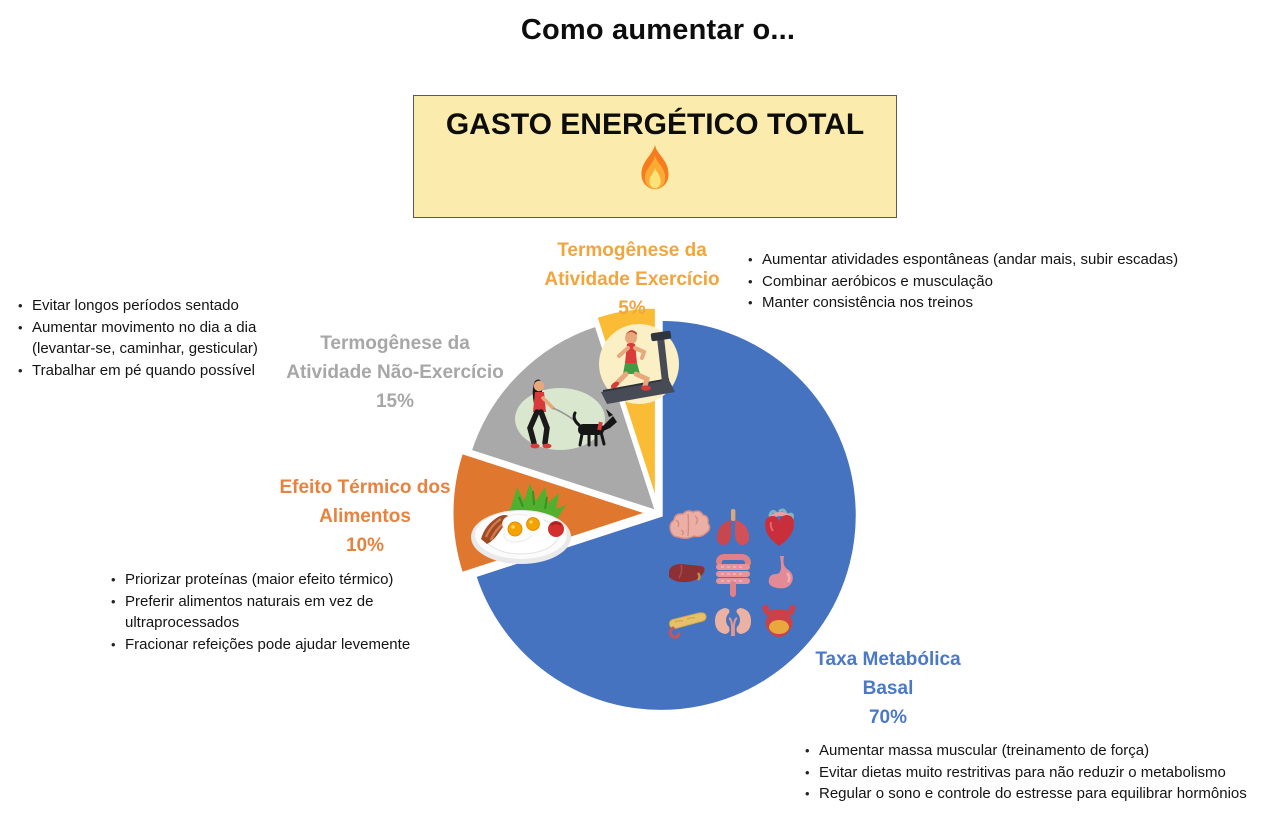 The image size is (1285, 813). Describe the element at coordinates (365, 487) in the screenshot. I see `label-line: Efeito Térmico dos` at that location.